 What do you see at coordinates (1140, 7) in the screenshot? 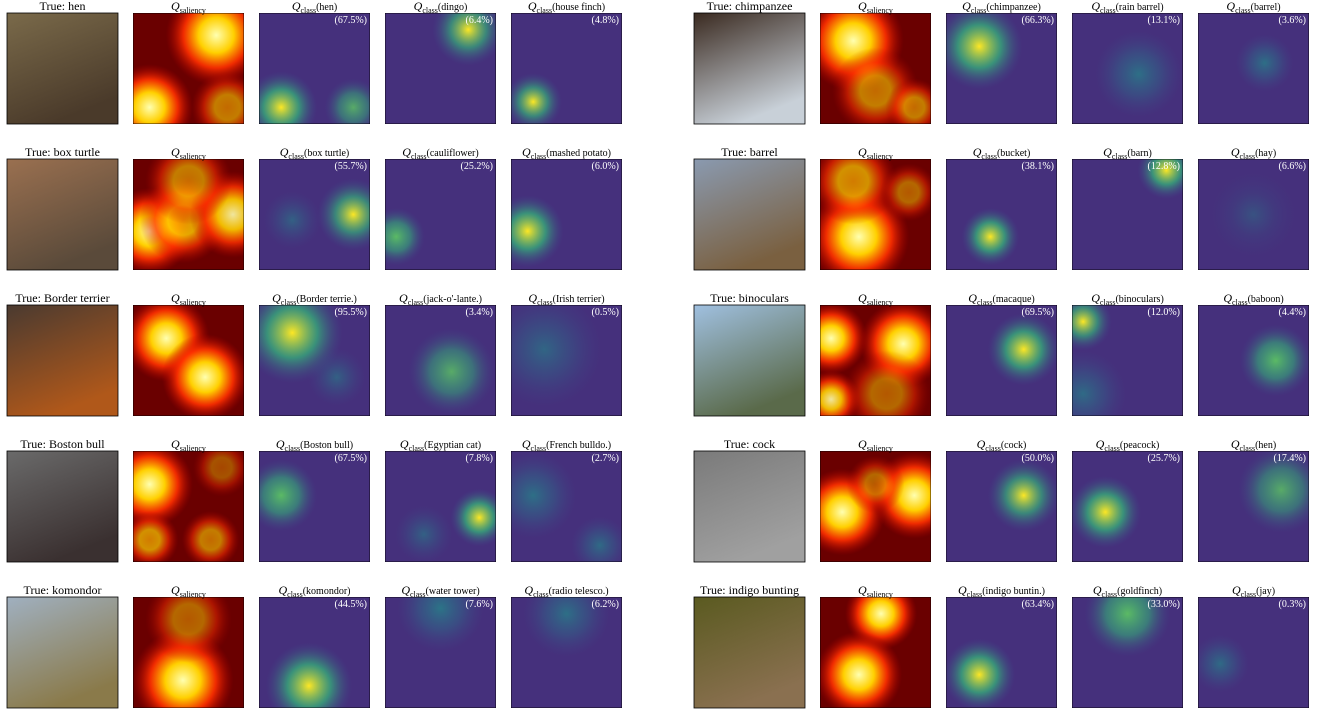
I see `class-label: (rain barrel)` at bounding box center [1140, 7].